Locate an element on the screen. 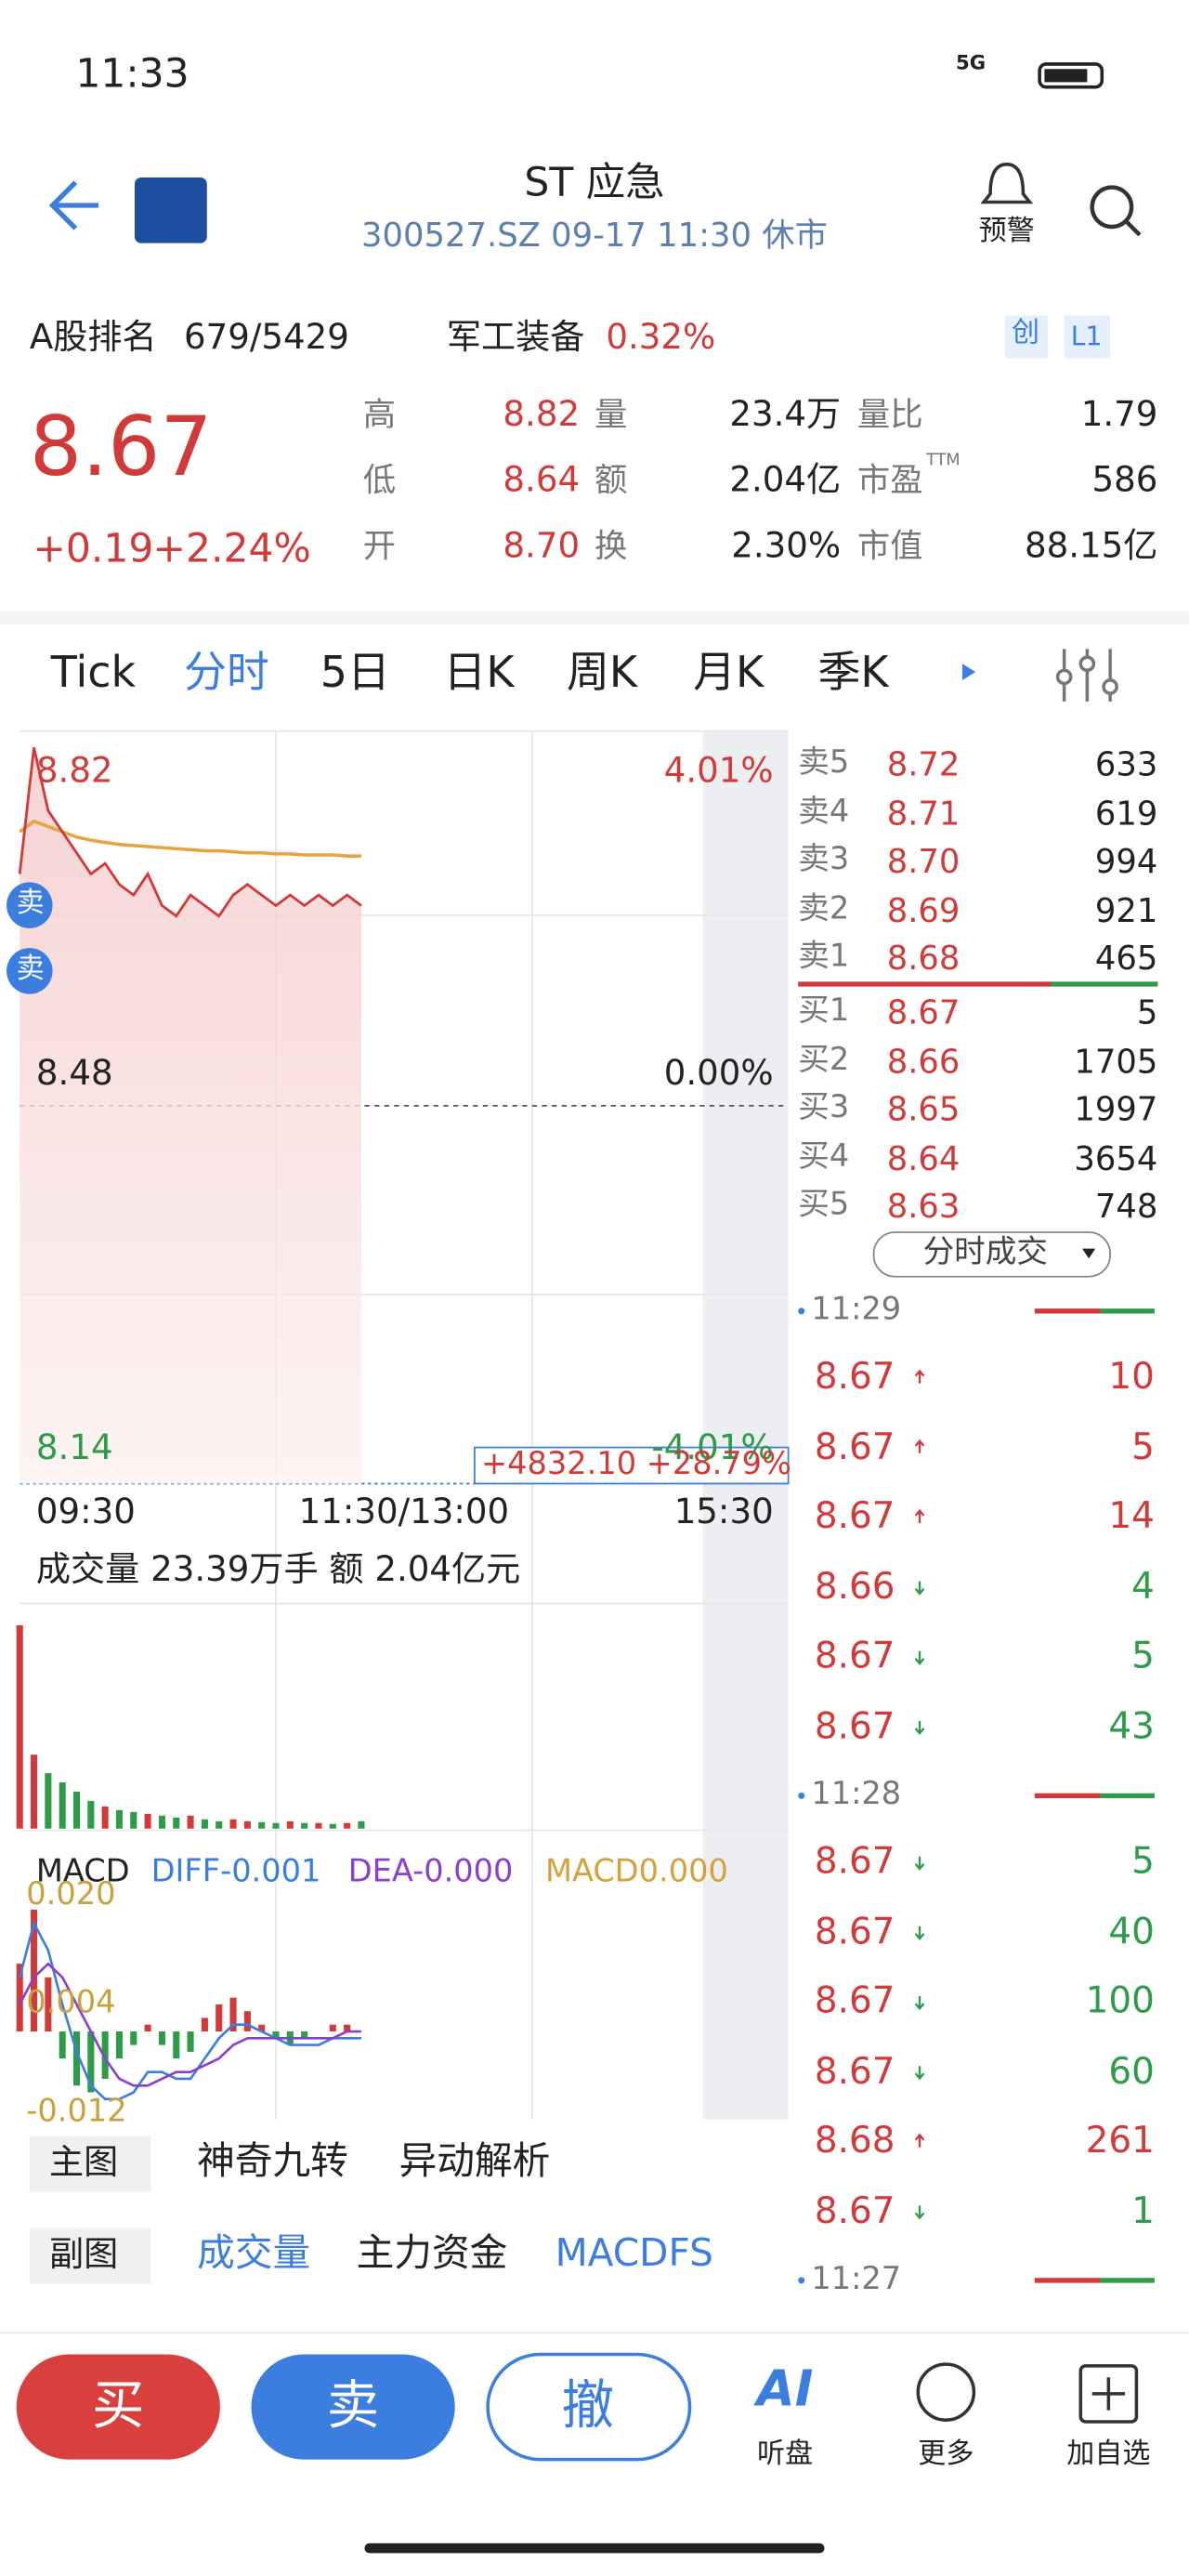 Image resolution: width=1189 pixels, height=2576 pixels. after-hours-band is located at coordinates (746, 1425).